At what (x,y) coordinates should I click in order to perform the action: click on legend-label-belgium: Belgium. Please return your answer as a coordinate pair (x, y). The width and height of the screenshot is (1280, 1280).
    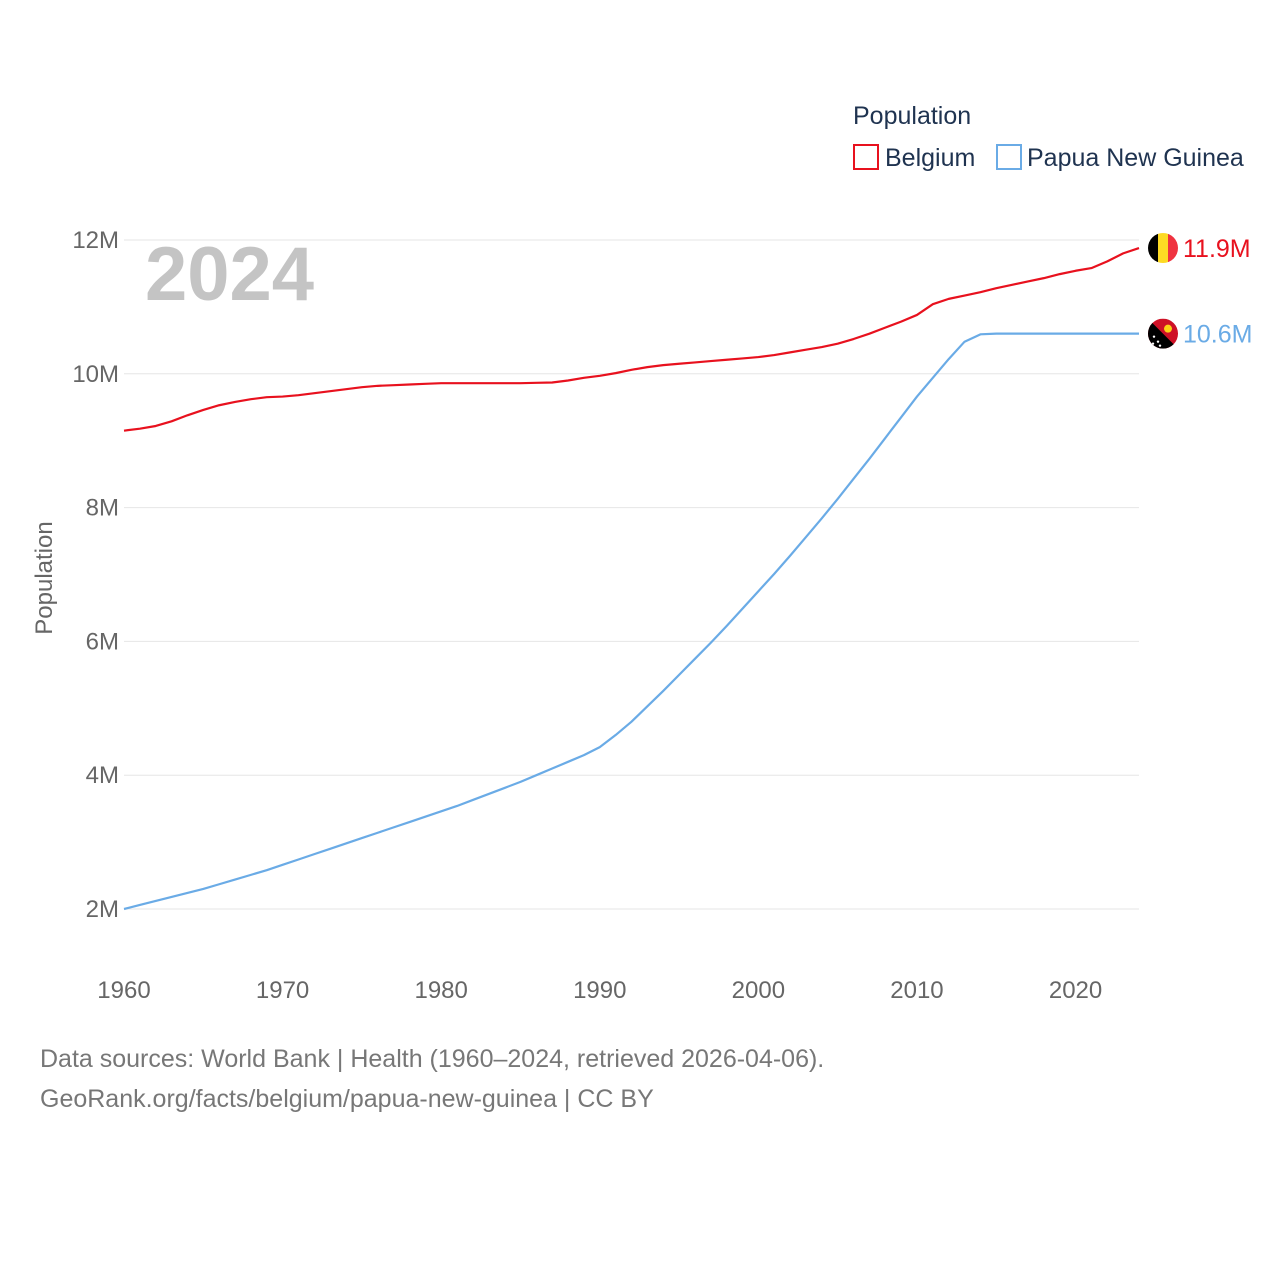
    Looking at the image, I should click on (930, 158).